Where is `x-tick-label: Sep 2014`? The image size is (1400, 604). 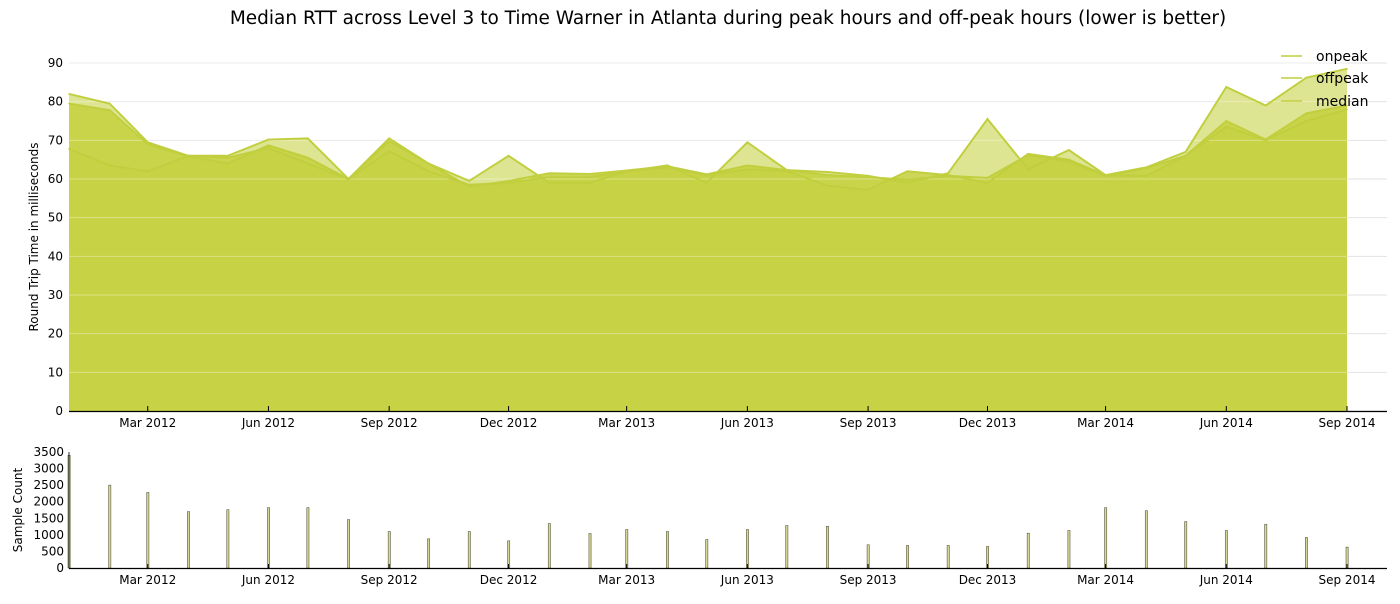 x-tick-label: Sep 2014 is located at coordinates (1347, 423).